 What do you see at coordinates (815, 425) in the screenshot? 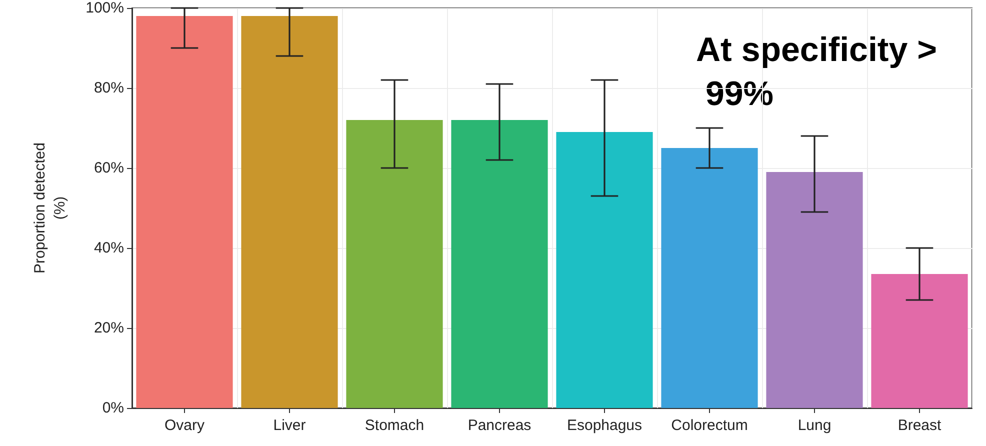
I see `x-tick-label: Lung` at bounding box center [815, 425].